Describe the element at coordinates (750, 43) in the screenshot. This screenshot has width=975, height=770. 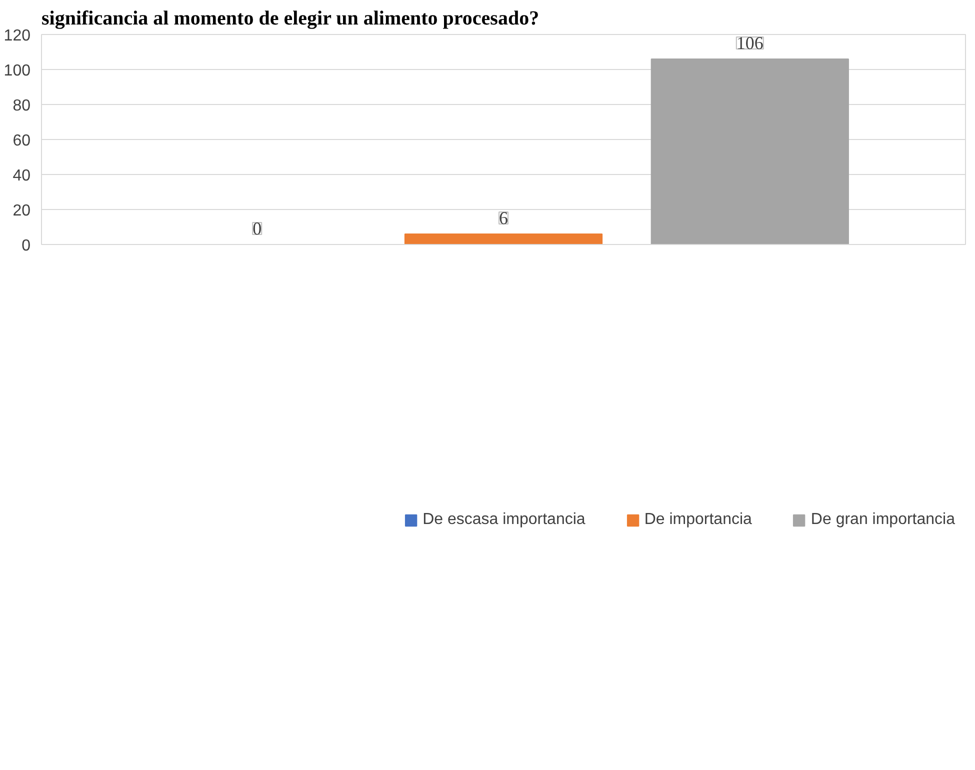
I see `data-label: 106` at that location.